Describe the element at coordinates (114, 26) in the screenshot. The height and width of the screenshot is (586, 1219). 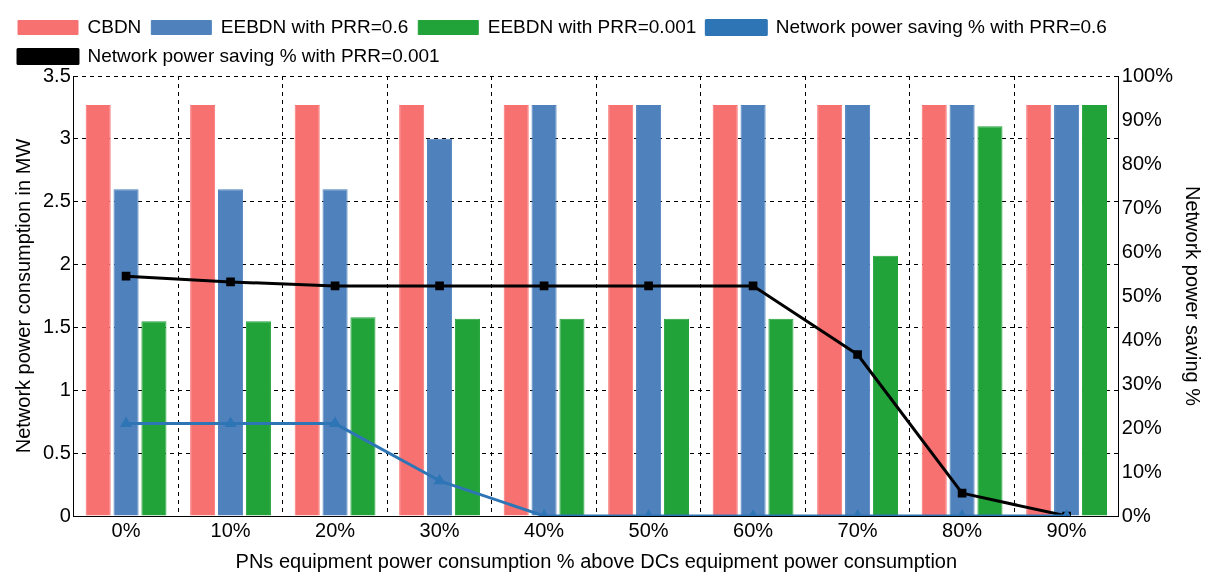
I see `legend-label: CBDN` at that location.